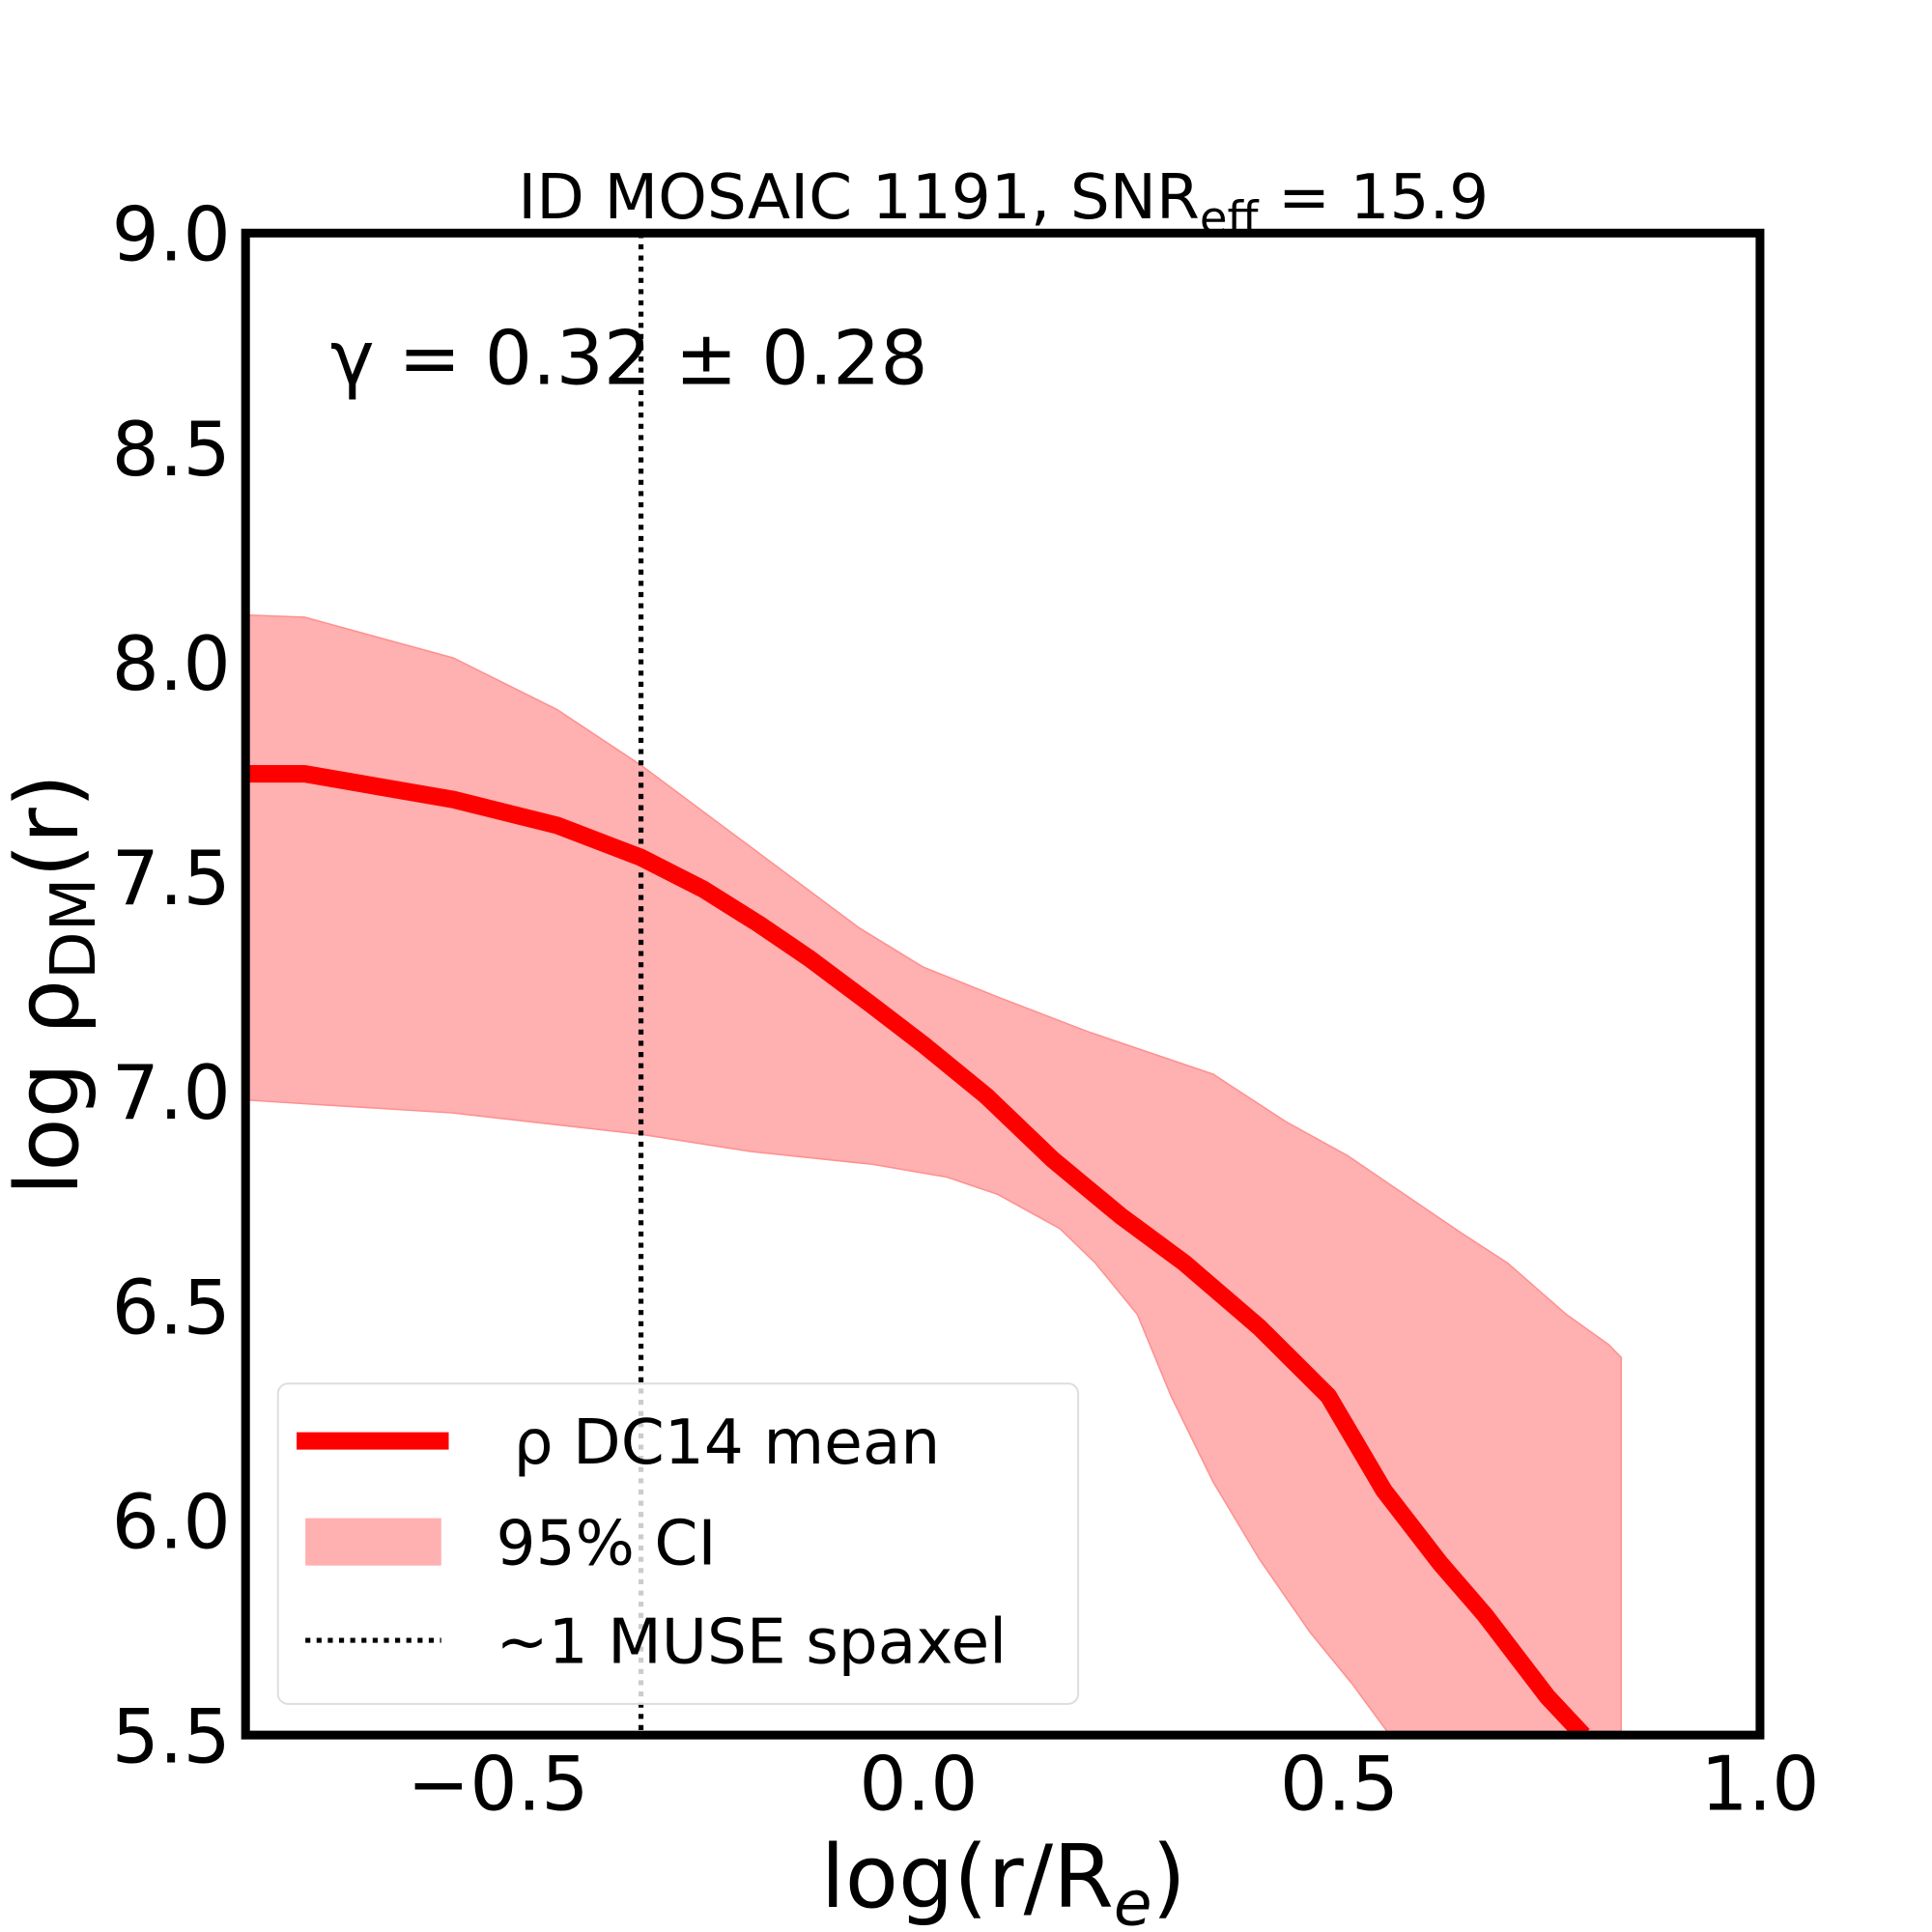 The height and width of the screenshot is (1932, 1932). What do you see at coordinates (171, 1093) in the screenshot?
I see `y-tick-label: 7.0` at bounding box center [171, 1093].